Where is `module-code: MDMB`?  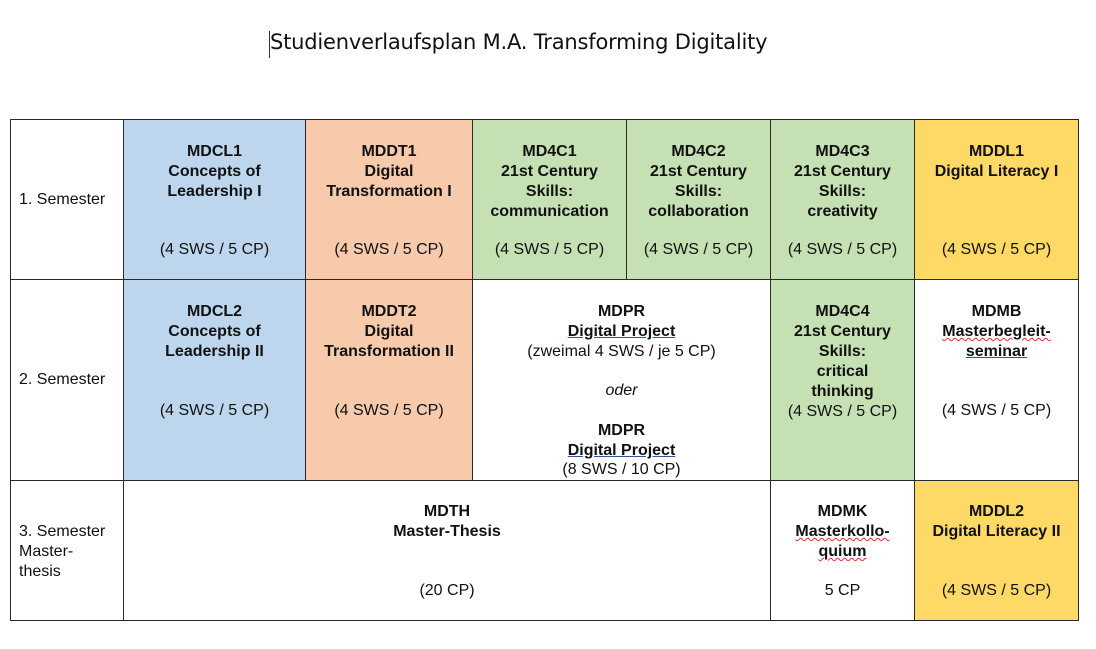
module-code: MDMB is located at coordinates (996, 311).